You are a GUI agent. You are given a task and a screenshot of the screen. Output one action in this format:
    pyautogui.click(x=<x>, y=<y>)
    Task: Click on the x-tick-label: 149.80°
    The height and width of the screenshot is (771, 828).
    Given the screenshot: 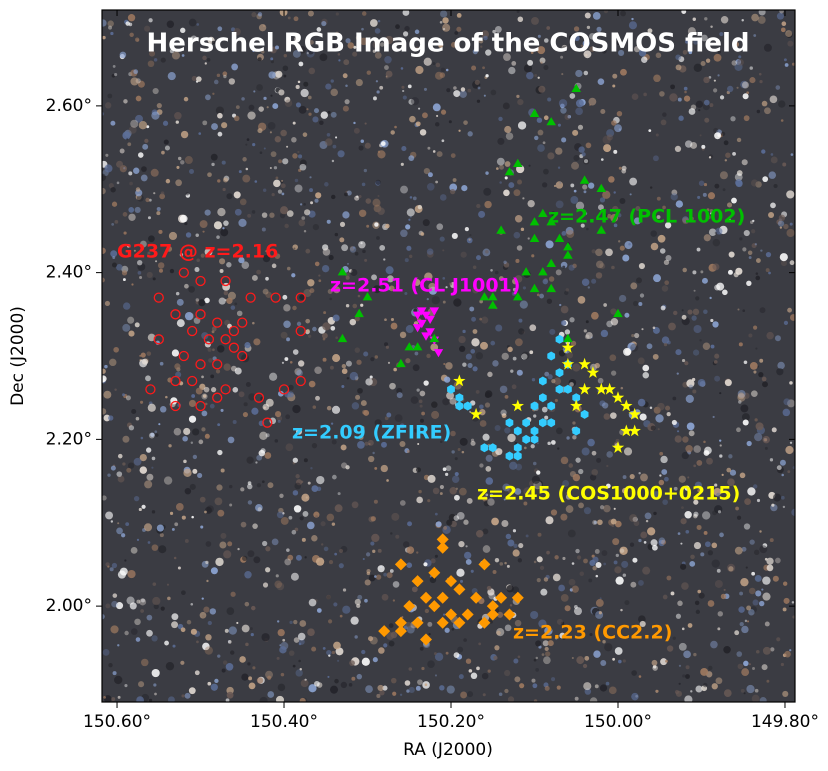 What is the action you would take?
    pyautogui.click(x=785, y=722)
    